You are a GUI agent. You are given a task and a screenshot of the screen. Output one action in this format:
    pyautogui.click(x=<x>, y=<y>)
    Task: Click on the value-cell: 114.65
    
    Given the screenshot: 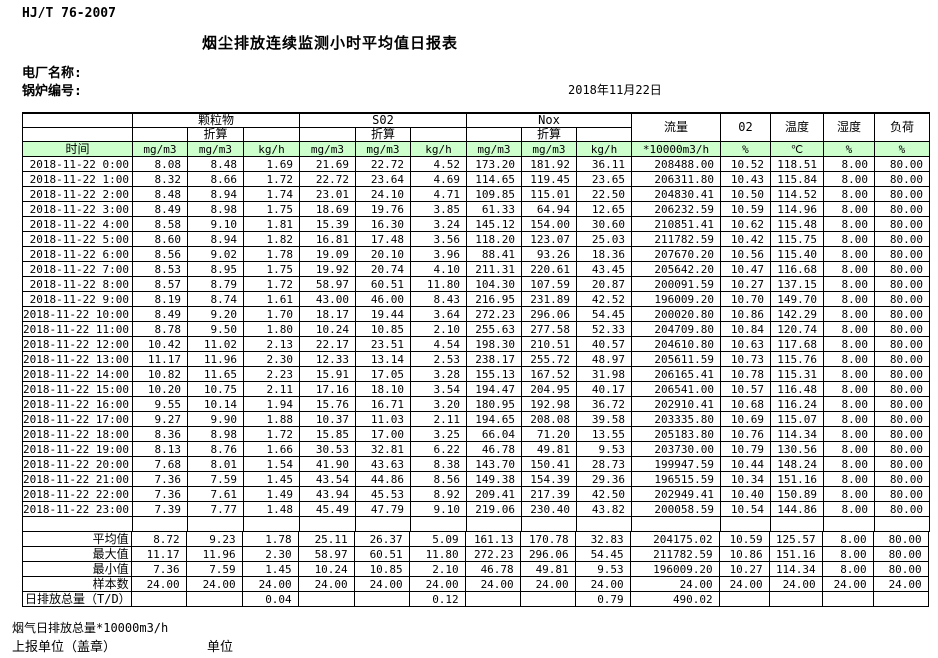 What is the action you would take?
    pyautogui.click(x=493, y=179)
    